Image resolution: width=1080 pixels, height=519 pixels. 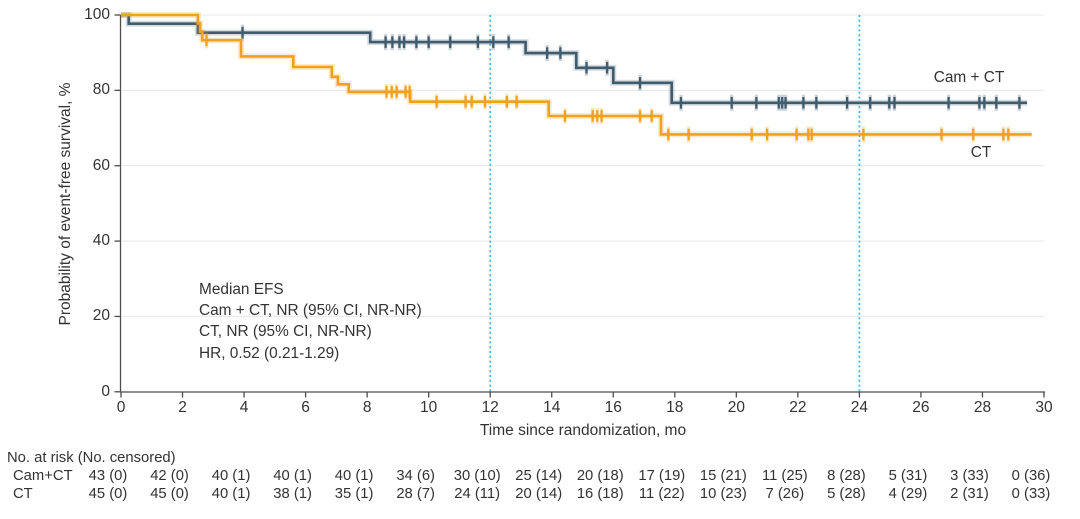 I want to click on x-tick-label-26: 26, so click(x=921, y=407).